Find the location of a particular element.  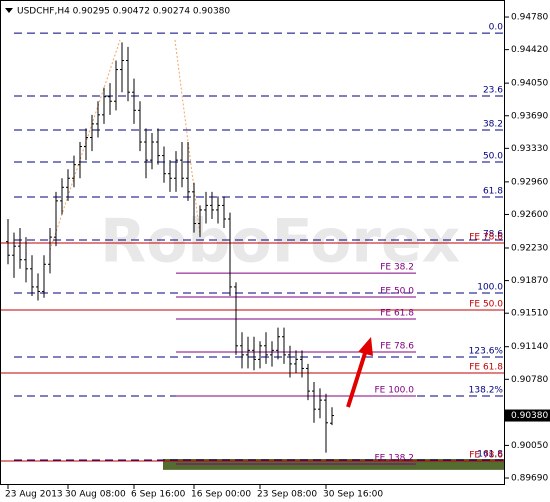

level-label: 78.6 is located at coordinates (493, 235).